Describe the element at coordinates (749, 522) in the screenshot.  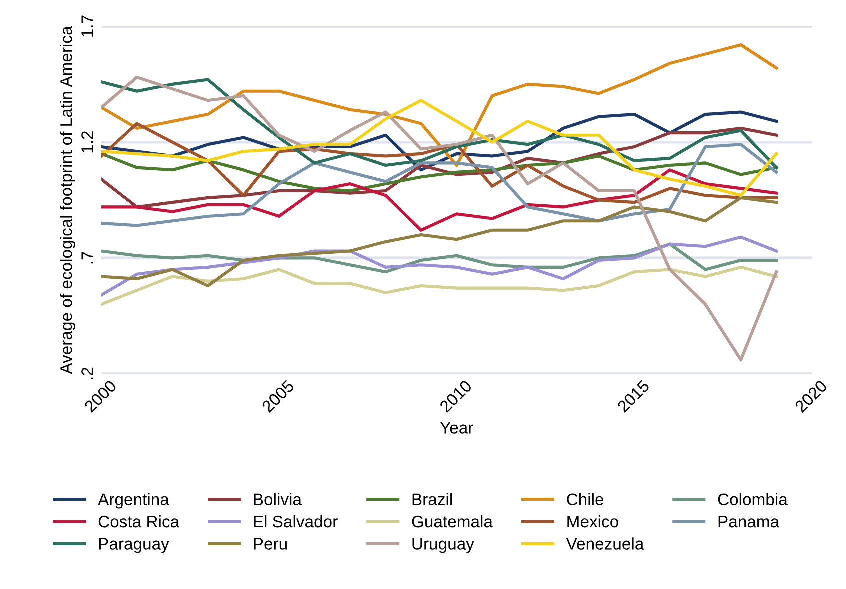
I see `legend-label: Panama` at that location.